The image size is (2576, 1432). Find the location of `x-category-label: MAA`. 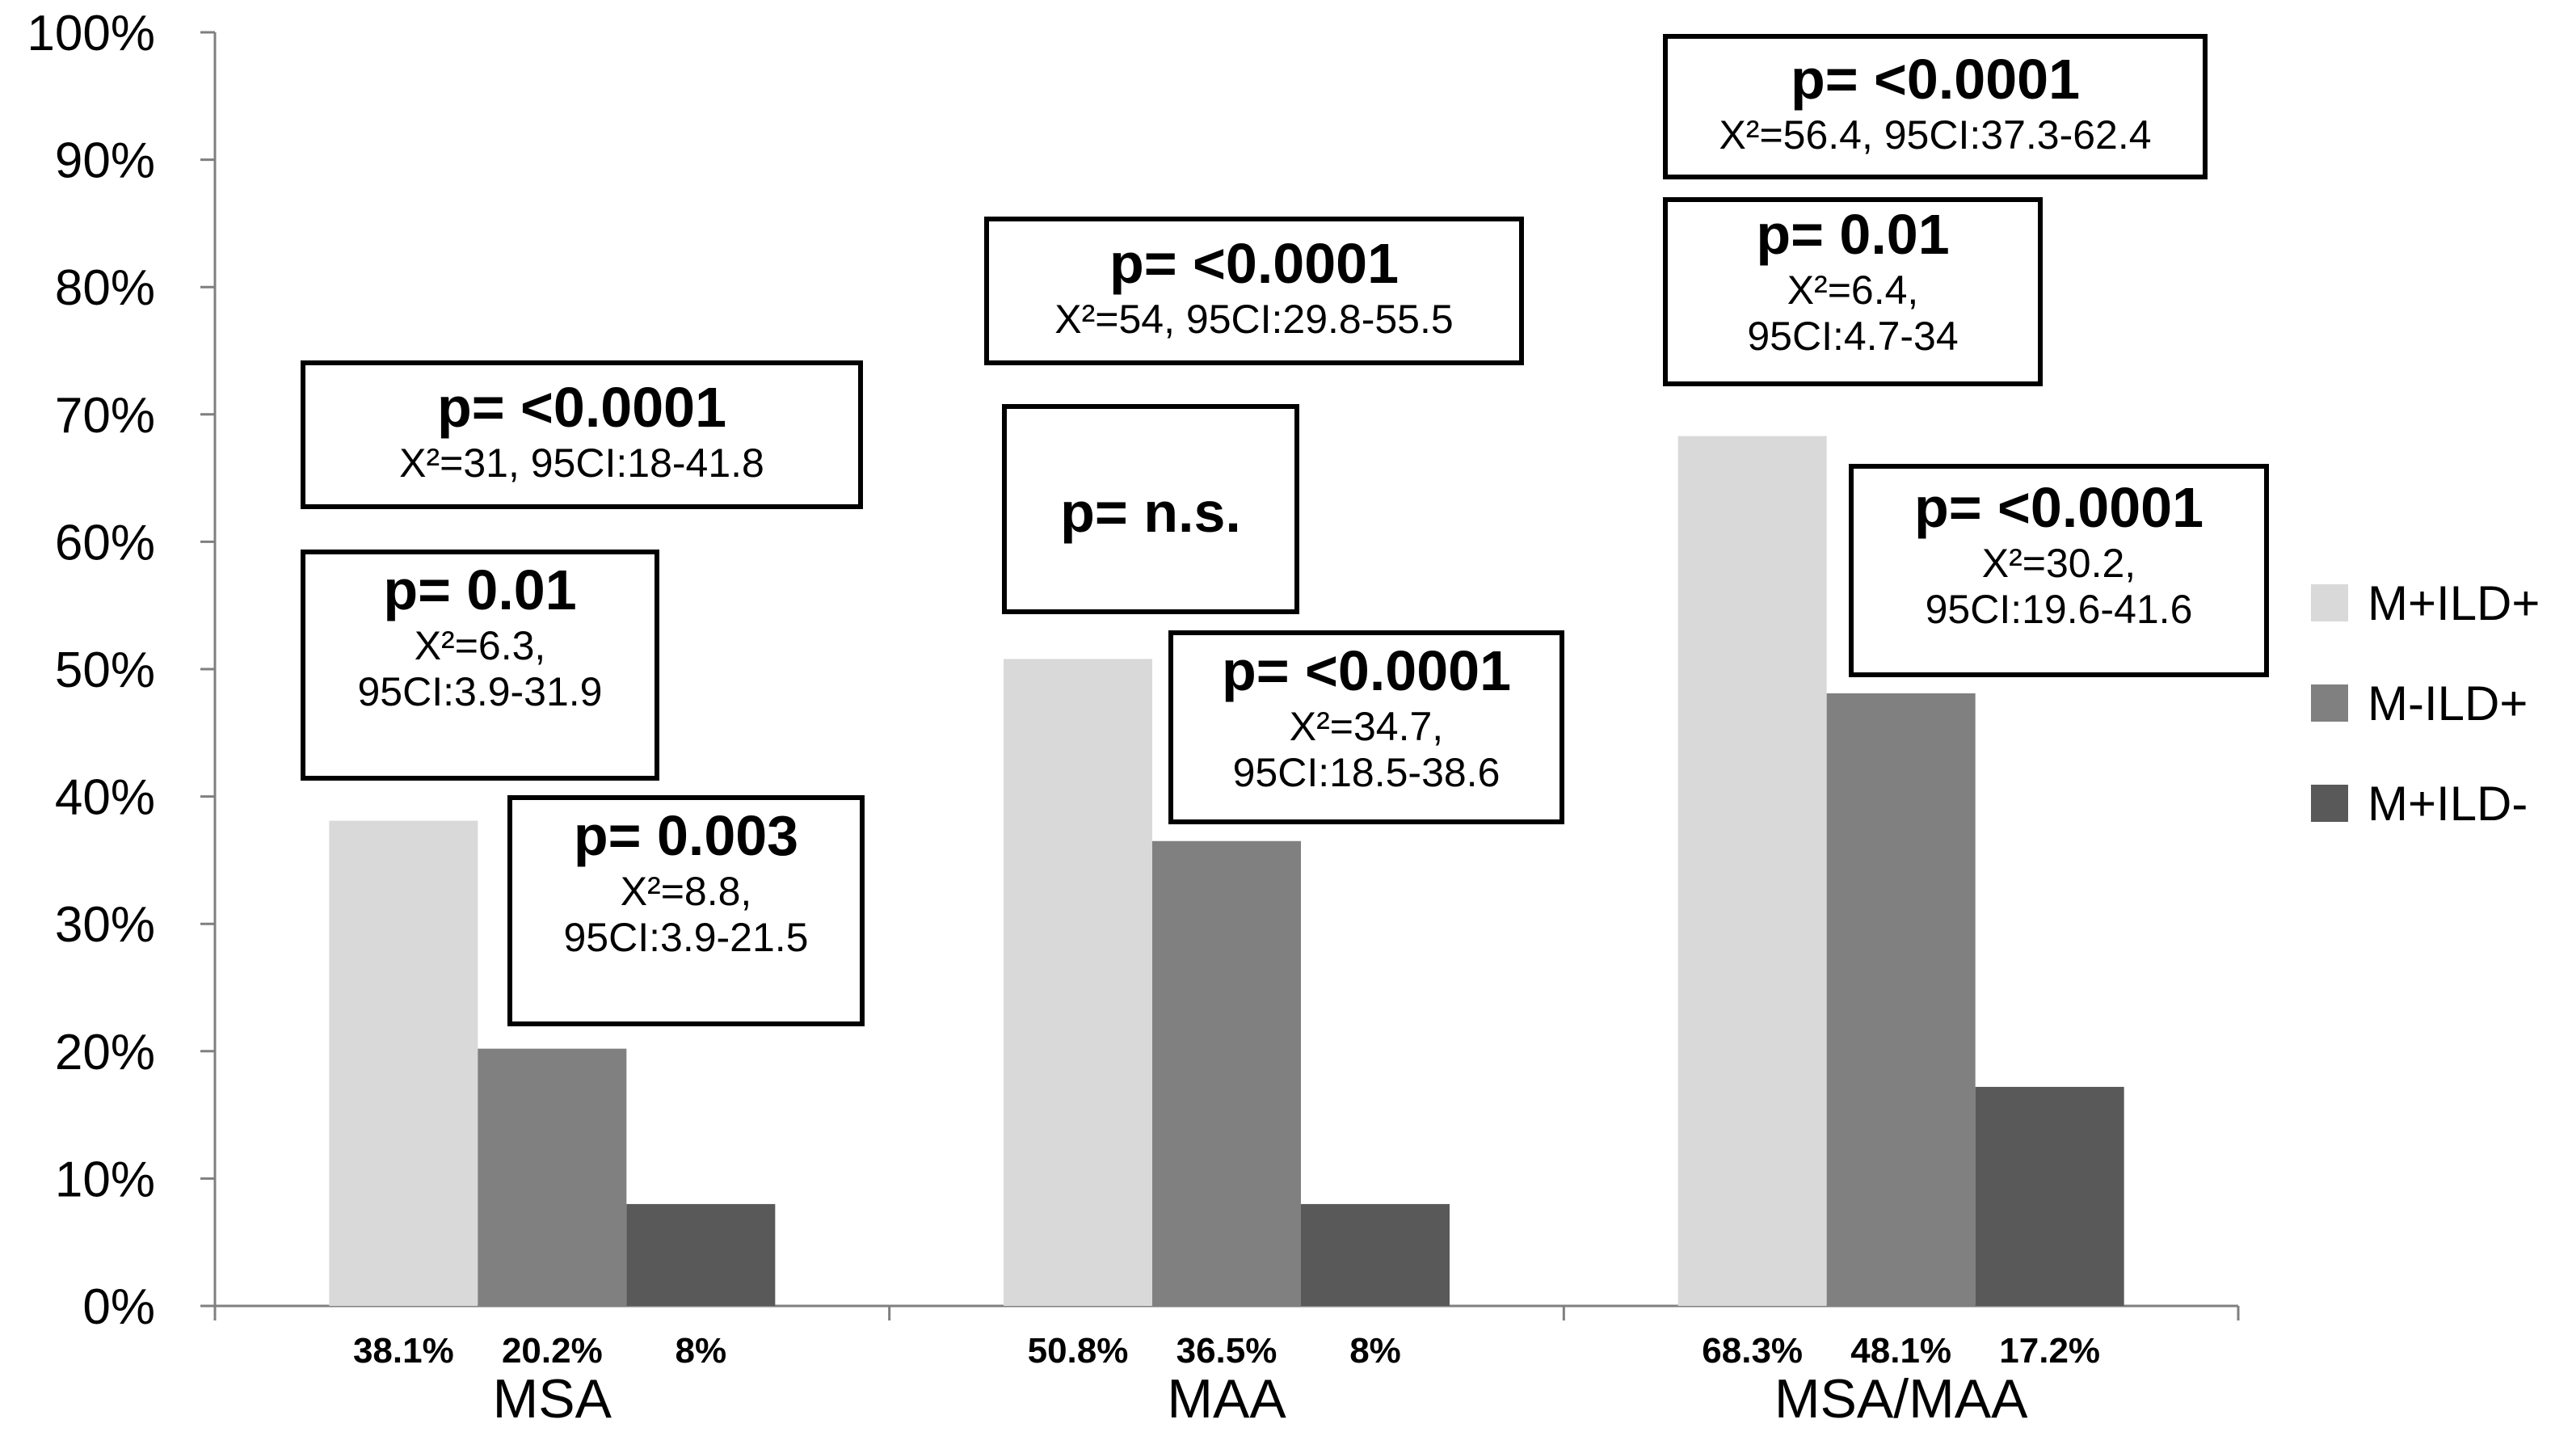

x-category-label: MAA is located at coordinates (1226, 1399).